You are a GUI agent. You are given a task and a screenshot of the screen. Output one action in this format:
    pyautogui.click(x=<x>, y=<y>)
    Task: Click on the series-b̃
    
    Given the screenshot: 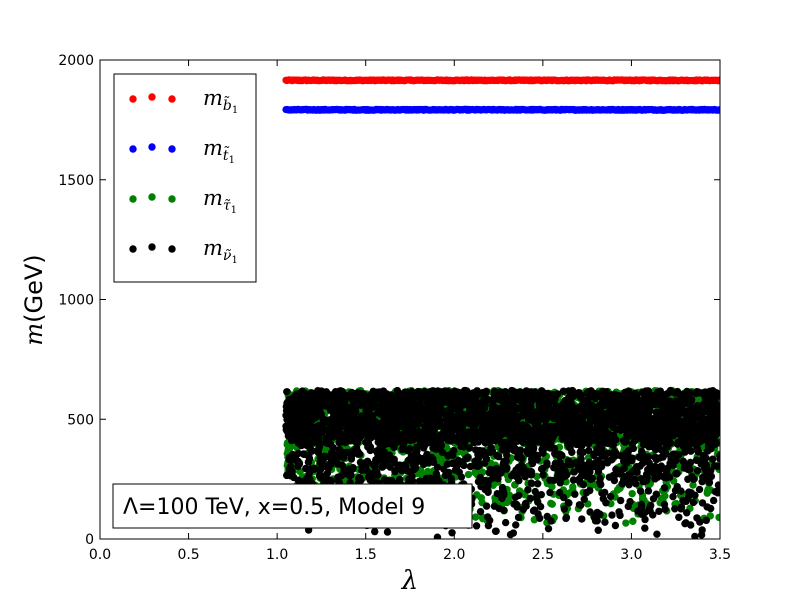 What is the action you would take?
    pyautogui.click(x=501, y=80)
    